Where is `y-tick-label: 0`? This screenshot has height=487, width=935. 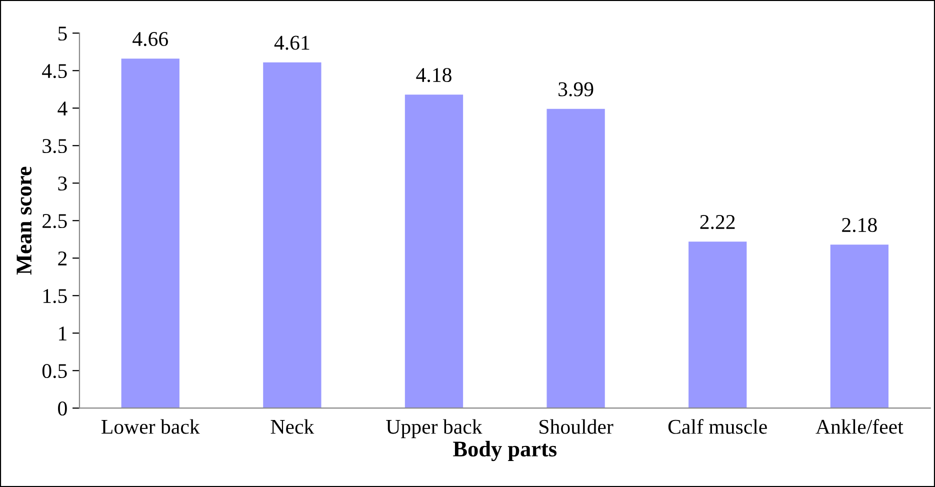 y-tick-label: 0 is located at coordinates (62, 408).